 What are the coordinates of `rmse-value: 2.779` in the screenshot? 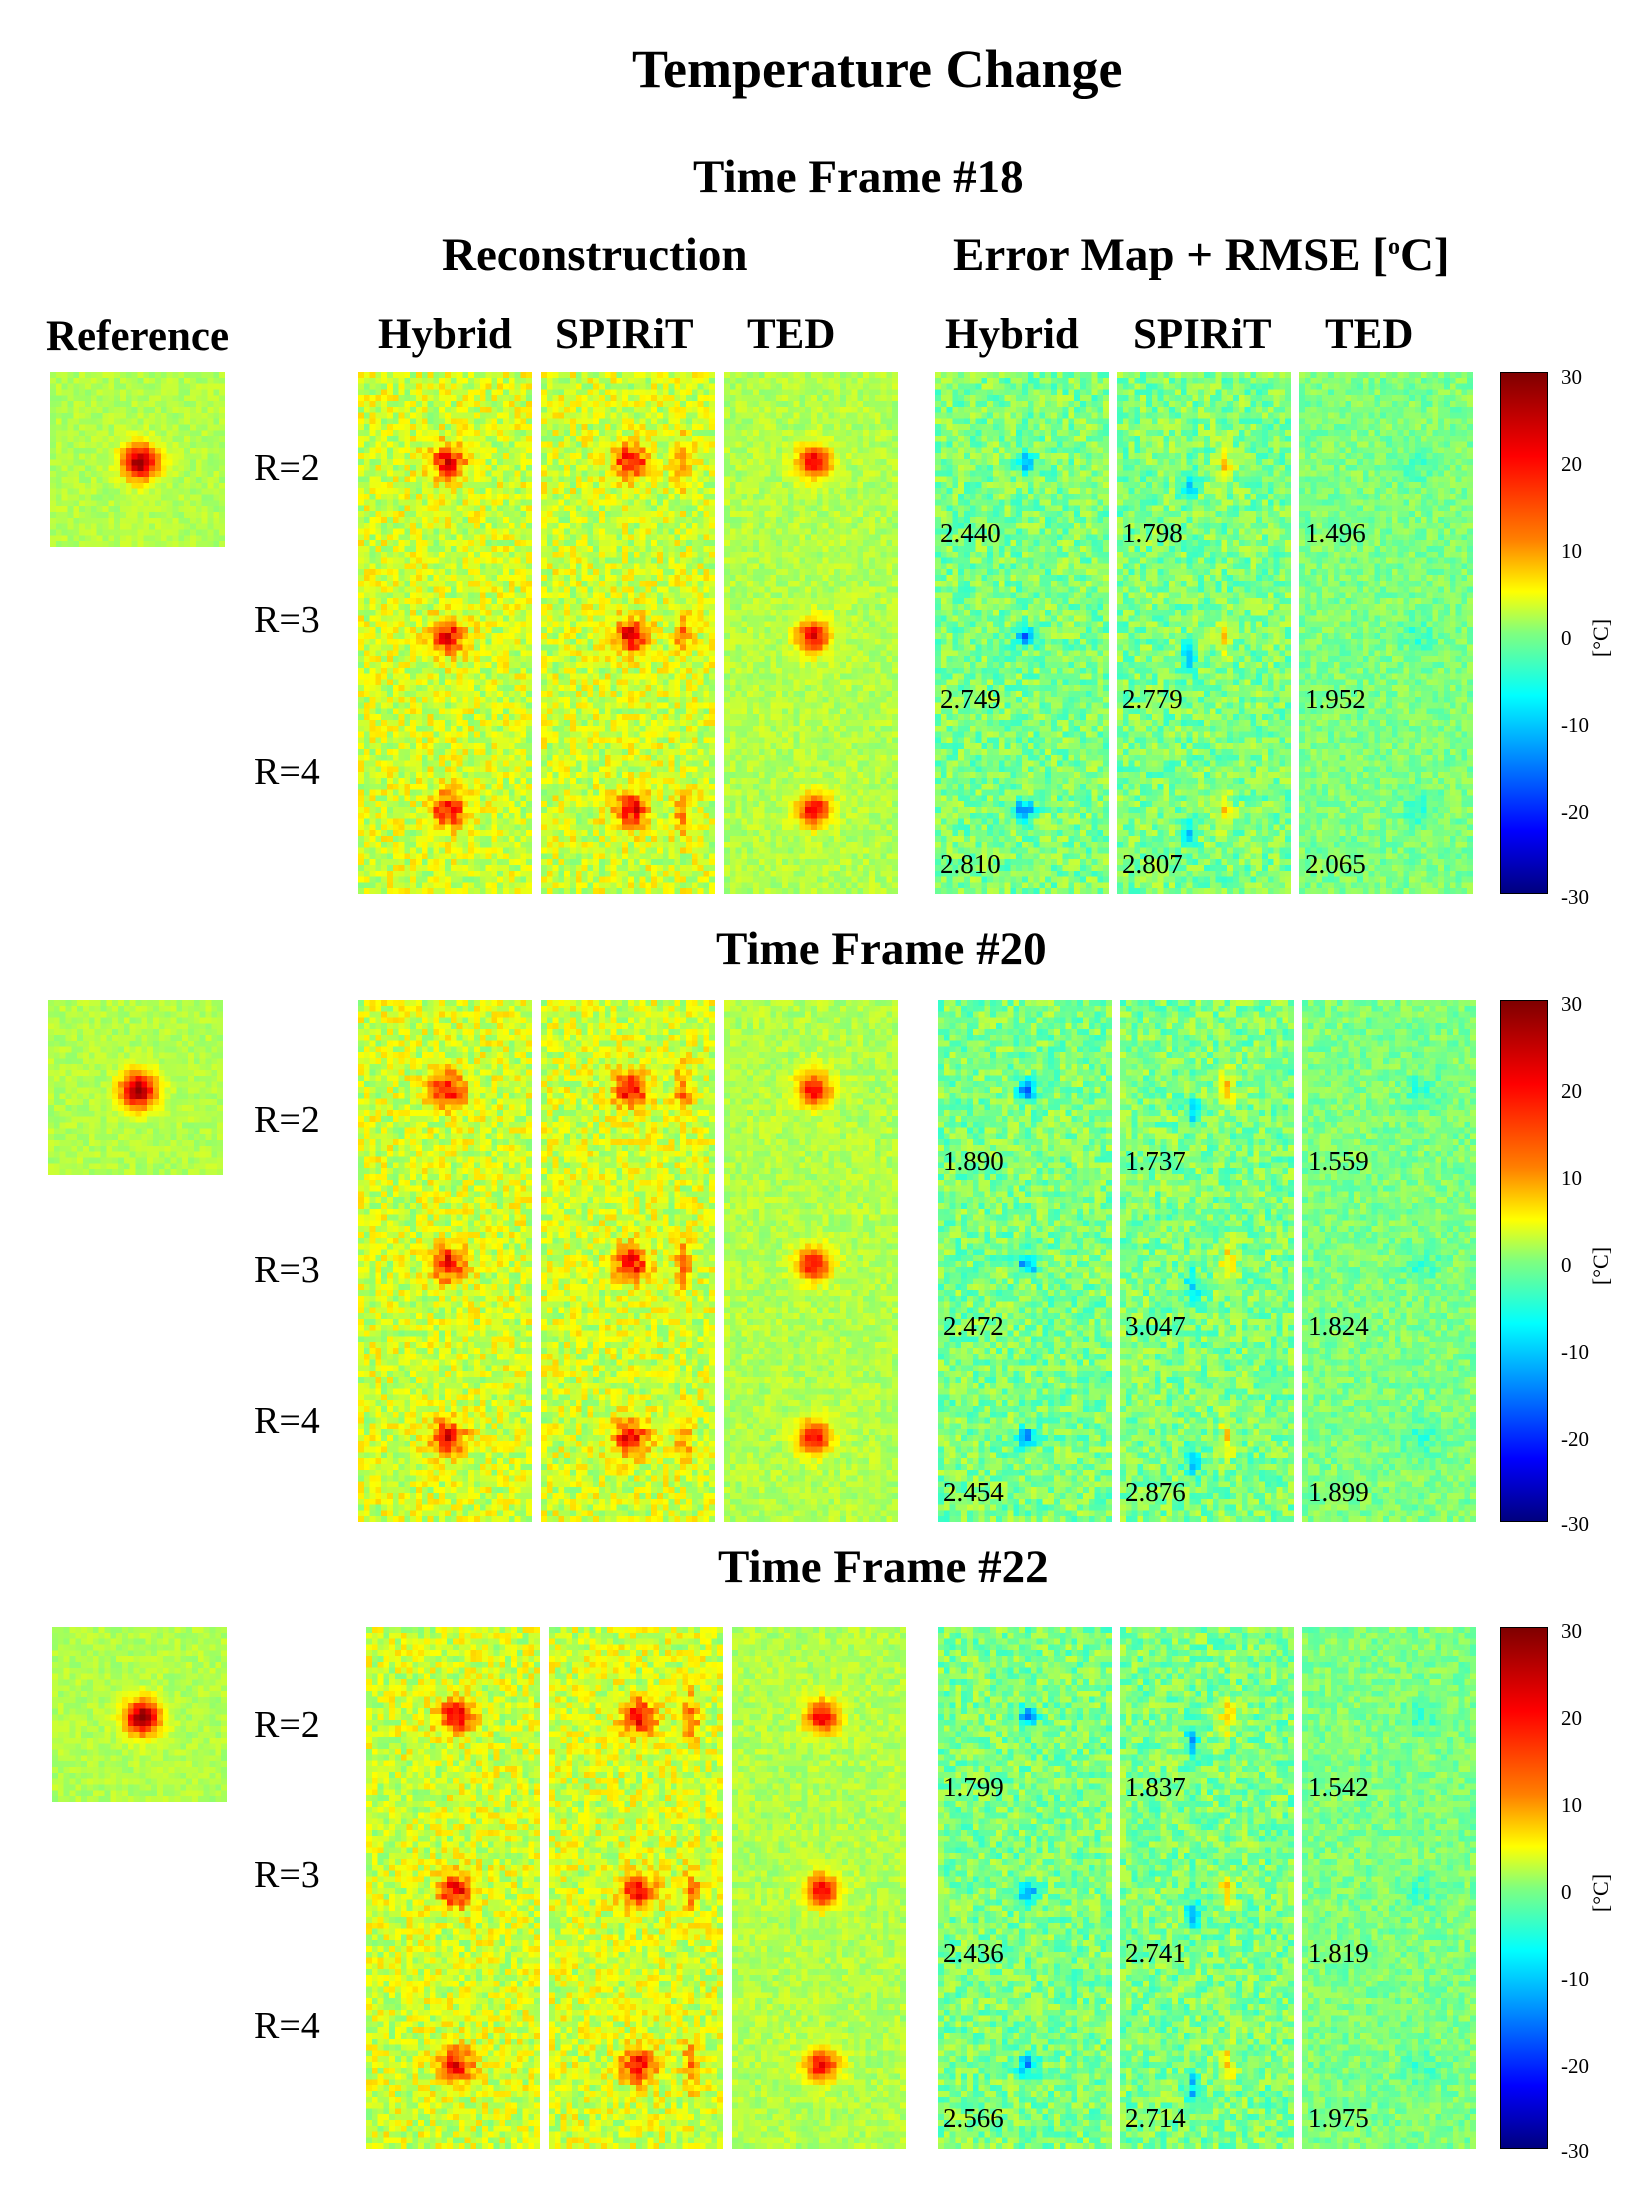 It's located at (1152, 699).